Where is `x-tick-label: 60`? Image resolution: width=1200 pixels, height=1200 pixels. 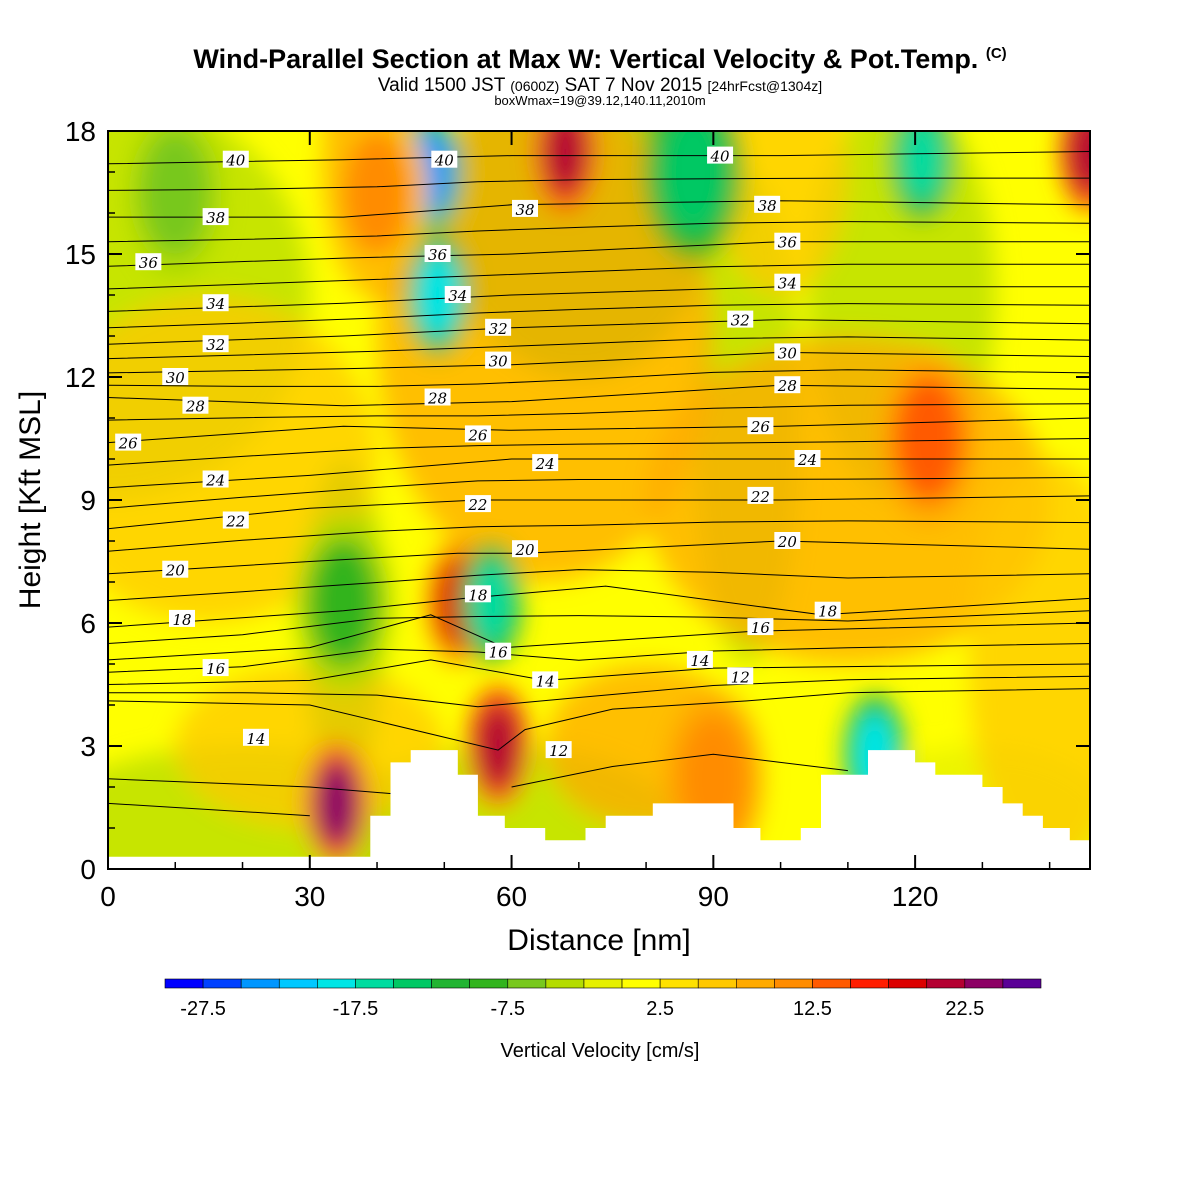
x-tick-label: 60 is located at coordinates (511, 896).